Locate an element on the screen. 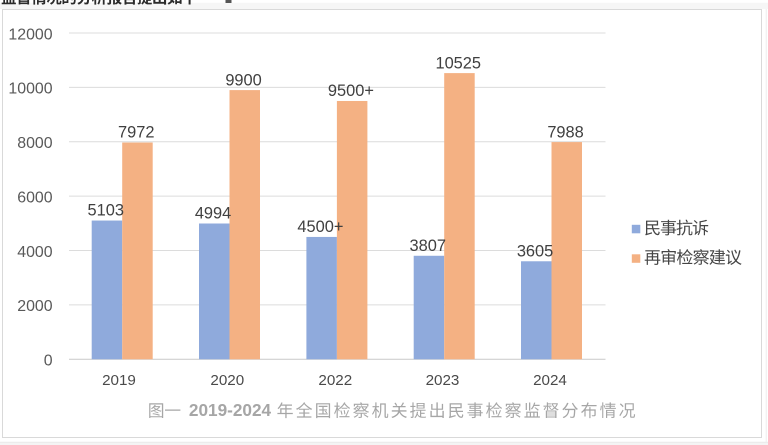 This screenshot has height=445, width=768. svg-text: 2022 is located at coordinates (335, 380).